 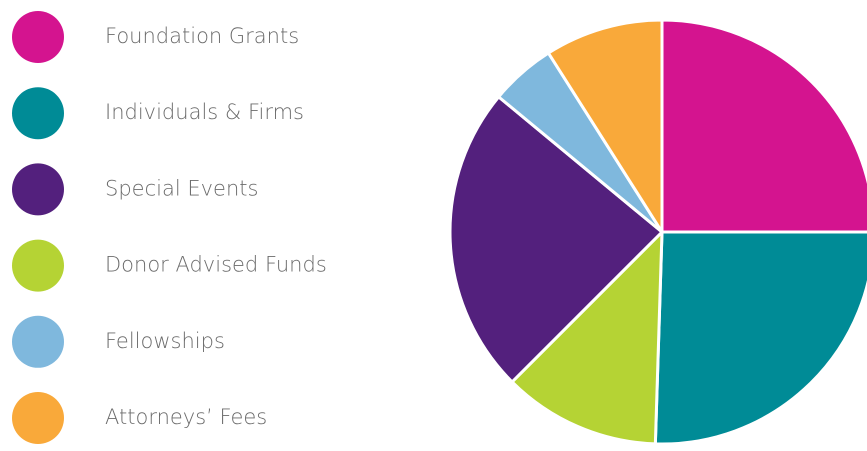 What do you see at coordinates (165, 341) in the screenshot?
I see `legend-label: Fellowships` at bounding box center [165, 341].